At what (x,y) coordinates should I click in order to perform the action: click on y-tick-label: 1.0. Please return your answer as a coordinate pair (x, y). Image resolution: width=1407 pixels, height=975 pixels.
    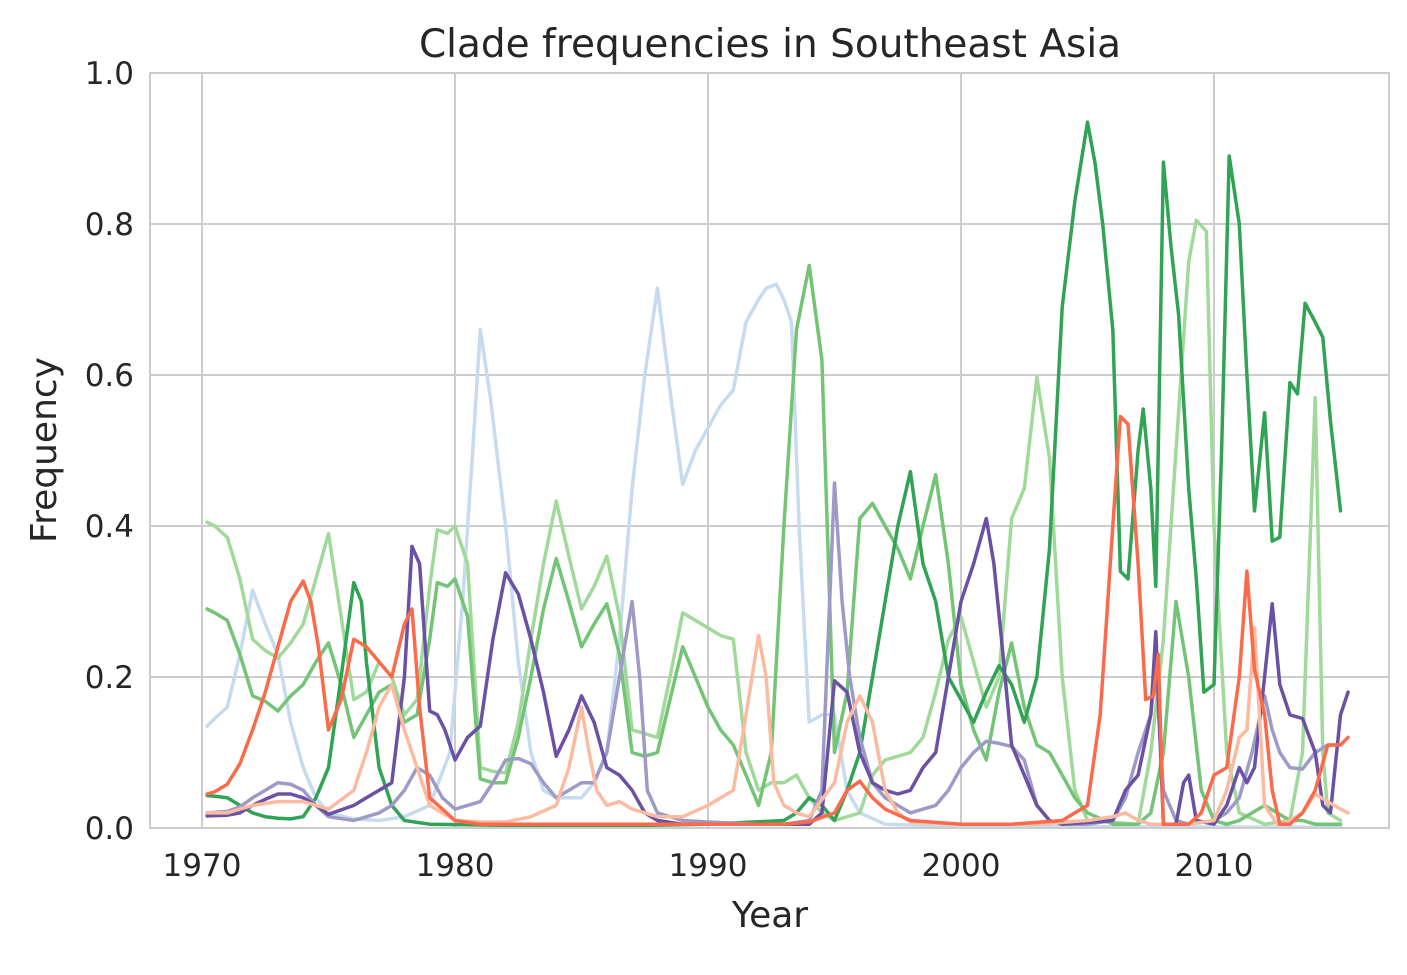
    Looking at the image, I should click on (109, 74).